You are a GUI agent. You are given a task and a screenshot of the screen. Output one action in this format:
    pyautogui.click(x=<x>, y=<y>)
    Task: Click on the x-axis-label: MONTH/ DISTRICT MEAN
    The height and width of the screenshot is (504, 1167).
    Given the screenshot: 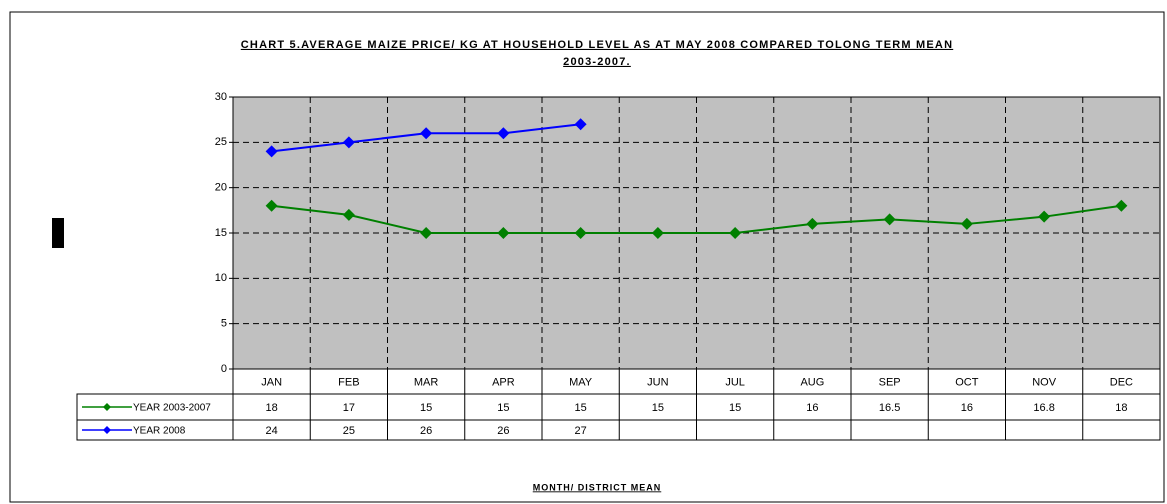 What is the action you would take?
    pyautogui.click(x=597, y=487)
    